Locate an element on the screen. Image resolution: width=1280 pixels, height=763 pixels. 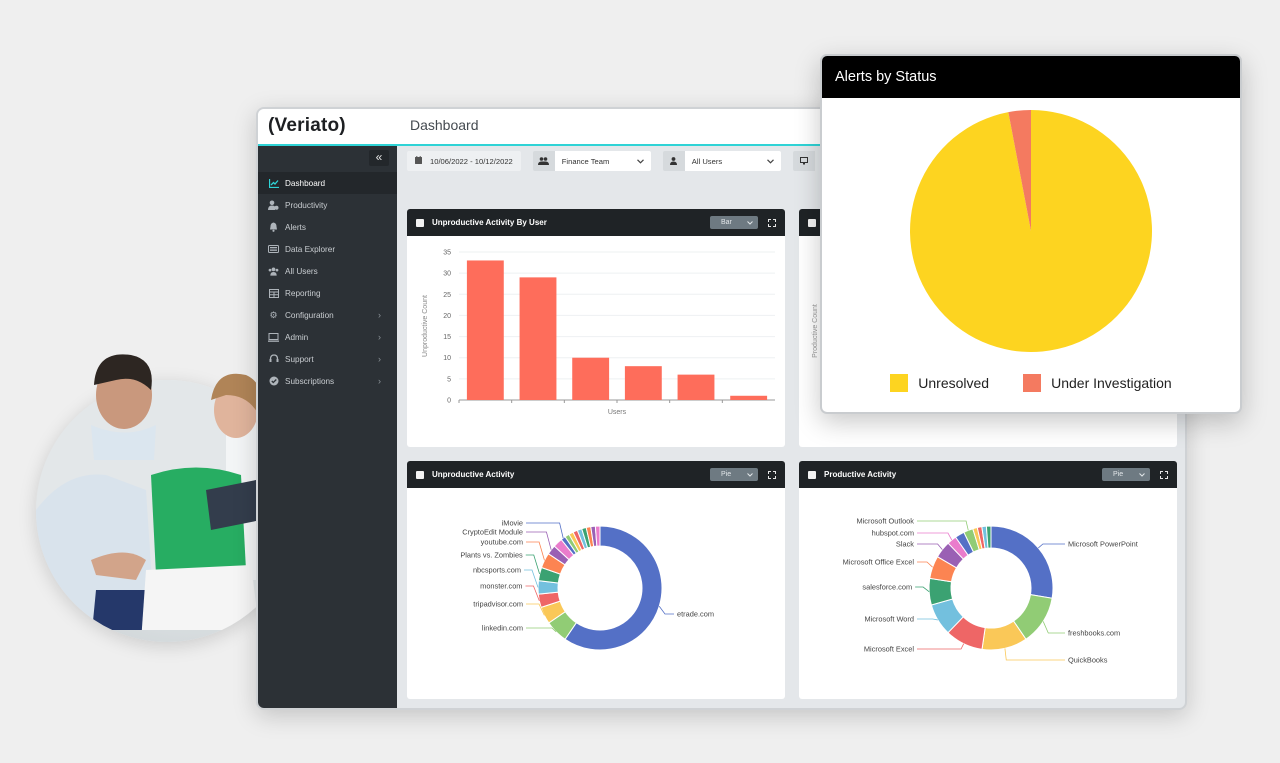
sidebar-item-alerts: Alerts is located at coordinates (327, 227).